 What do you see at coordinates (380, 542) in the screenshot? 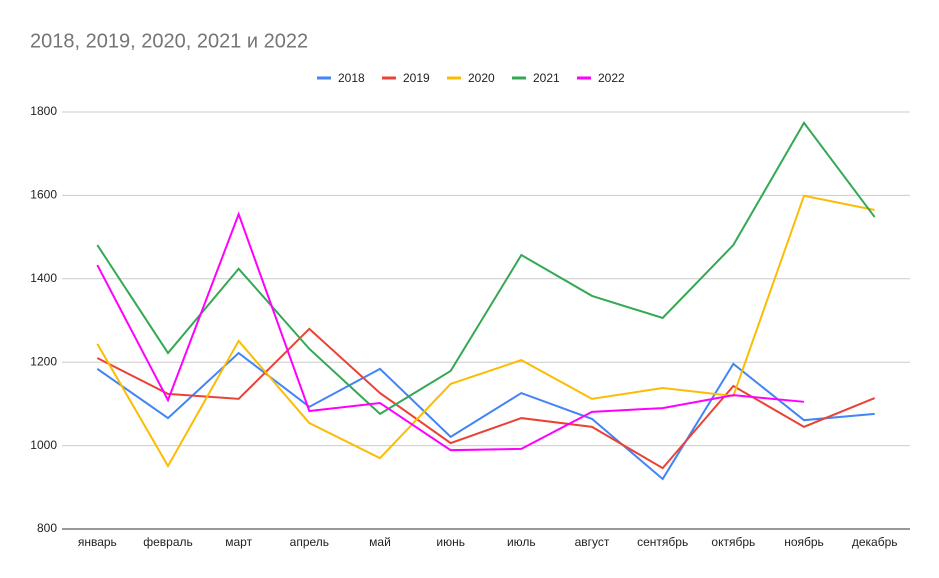
I see `x-tick-label: май` at bounding box center [380, 542].